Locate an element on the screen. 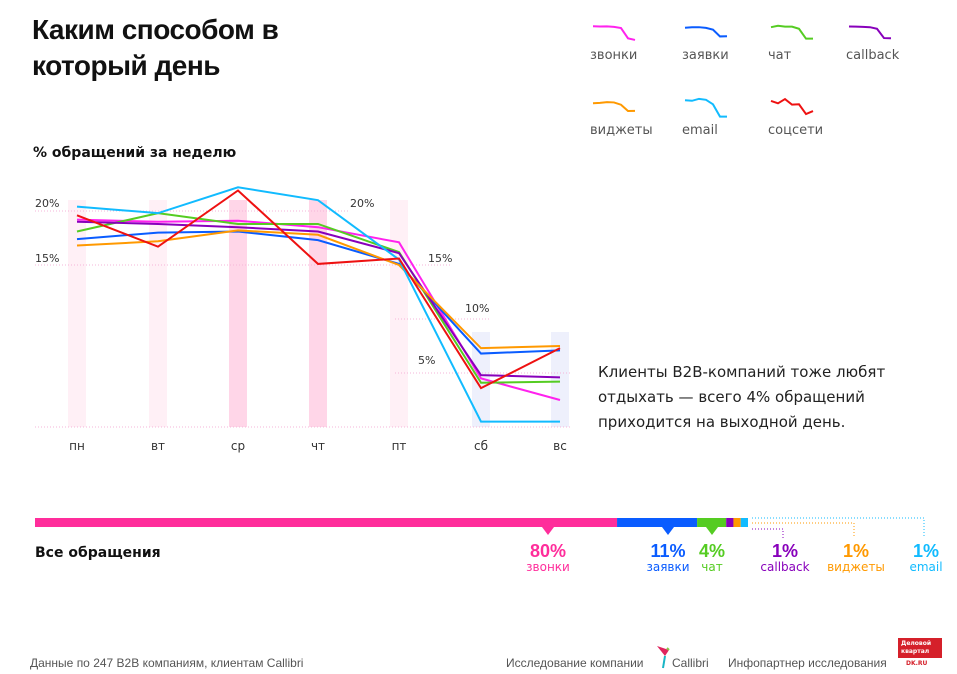 The width and height of the screenshot is (957, 674). page-title: Каким способом в который день is located at coordinates (155, 47).